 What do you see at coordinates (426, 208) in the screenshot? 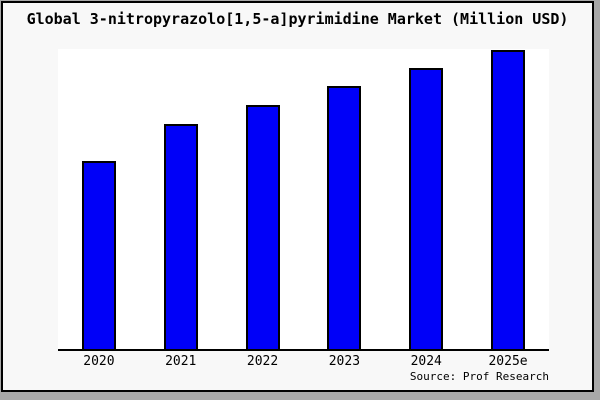
I see `bar-2024` at bounding box center [426, 208].